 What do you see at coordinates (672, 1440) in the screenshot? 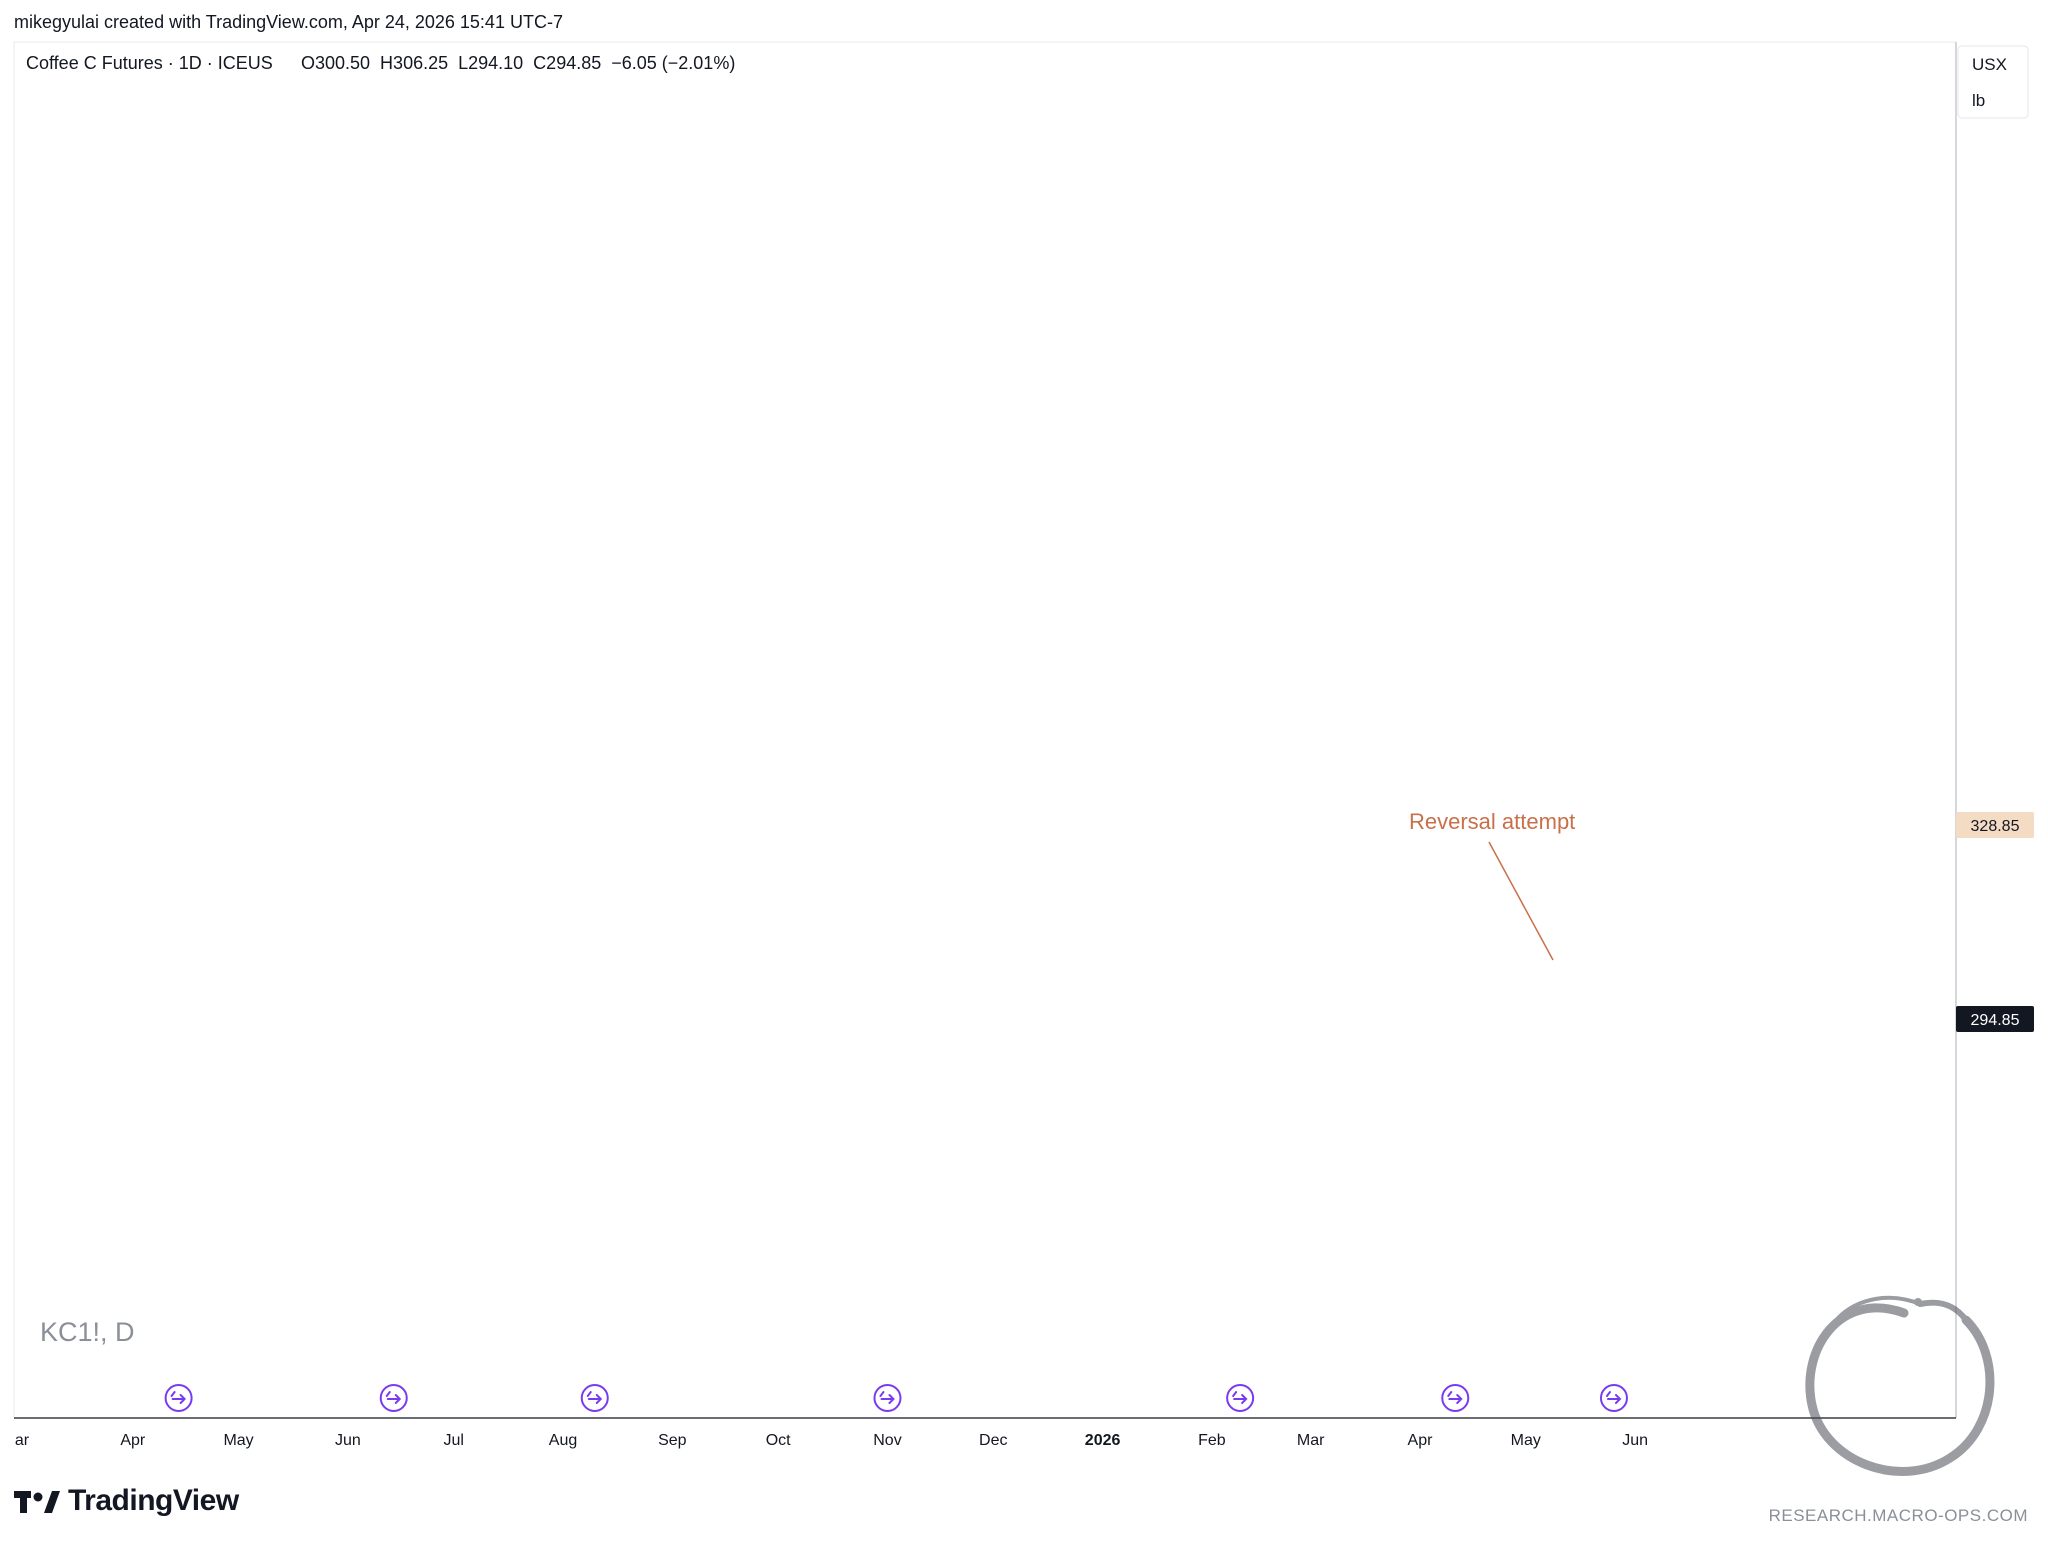
I see `time-axis-tick: Sep` at bounding box center [672, 1440].